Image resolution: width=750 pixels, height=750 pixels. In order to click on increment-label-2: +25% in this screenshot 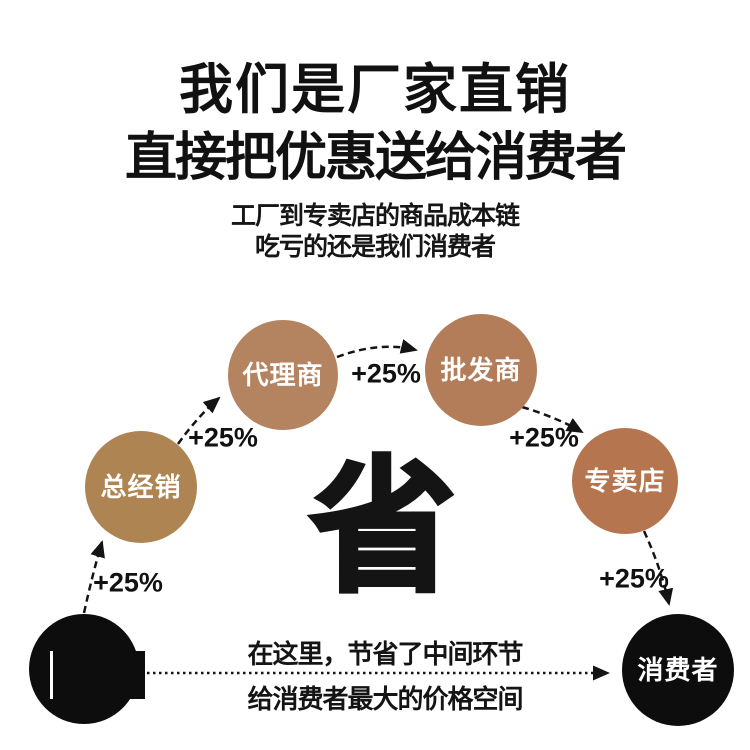, I will do `click(223, 437)`.